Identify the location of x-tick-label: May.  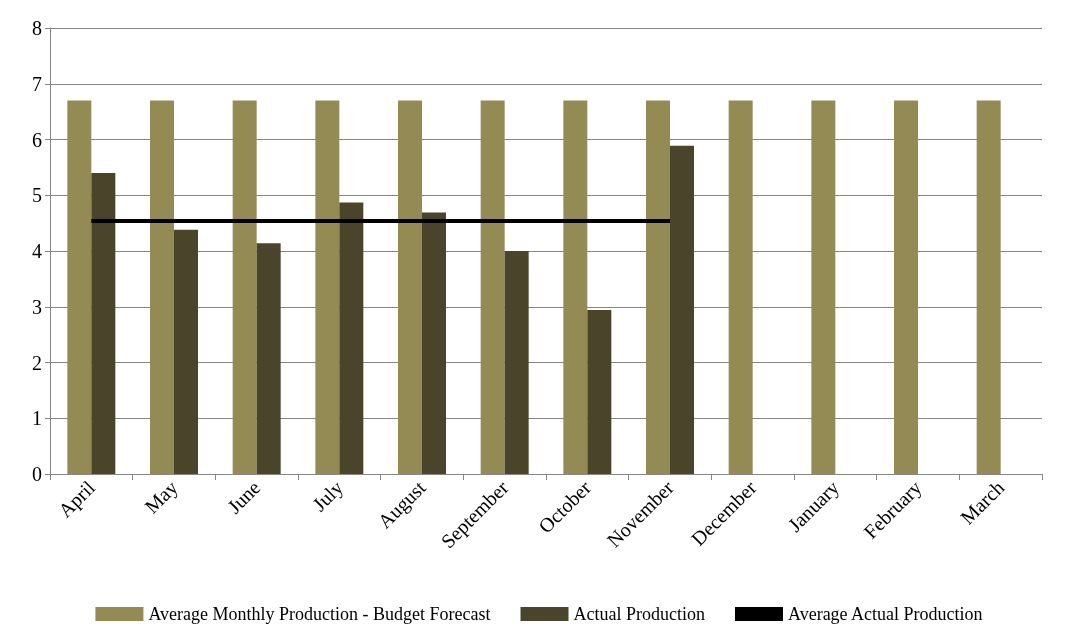
(161, 497).